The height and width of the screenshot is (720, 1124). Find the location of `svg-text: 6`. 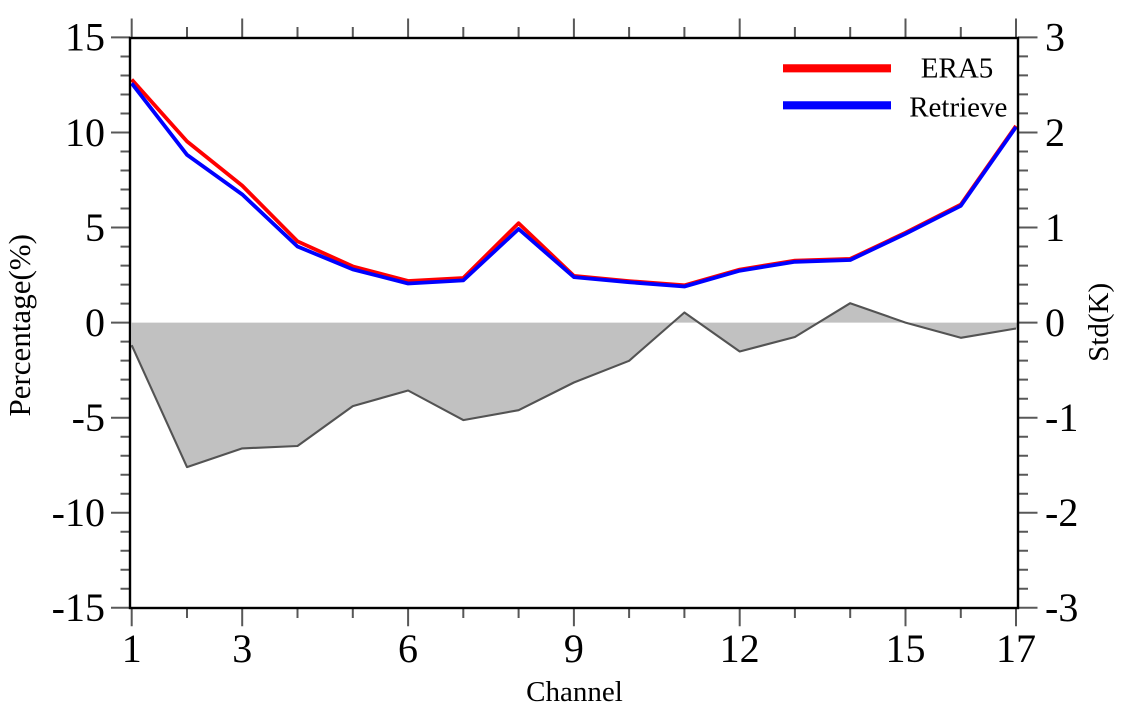

svg-text: 6 is located at coordinates (408, 648).